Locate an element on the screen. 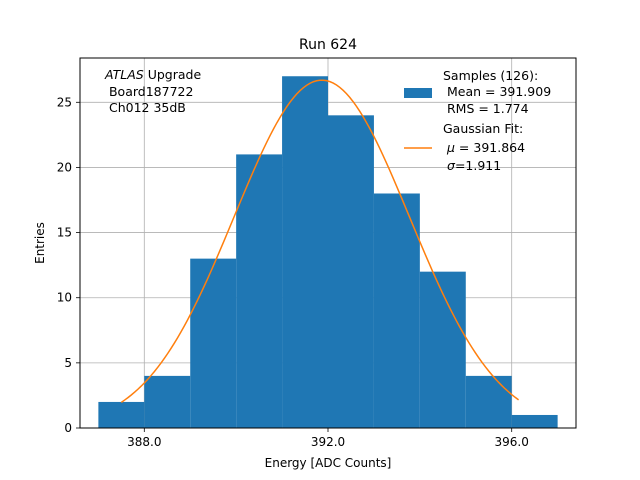 This screenshot has width=640, height=480. y-tick-label: 10 is located at coordinates (64, 298).